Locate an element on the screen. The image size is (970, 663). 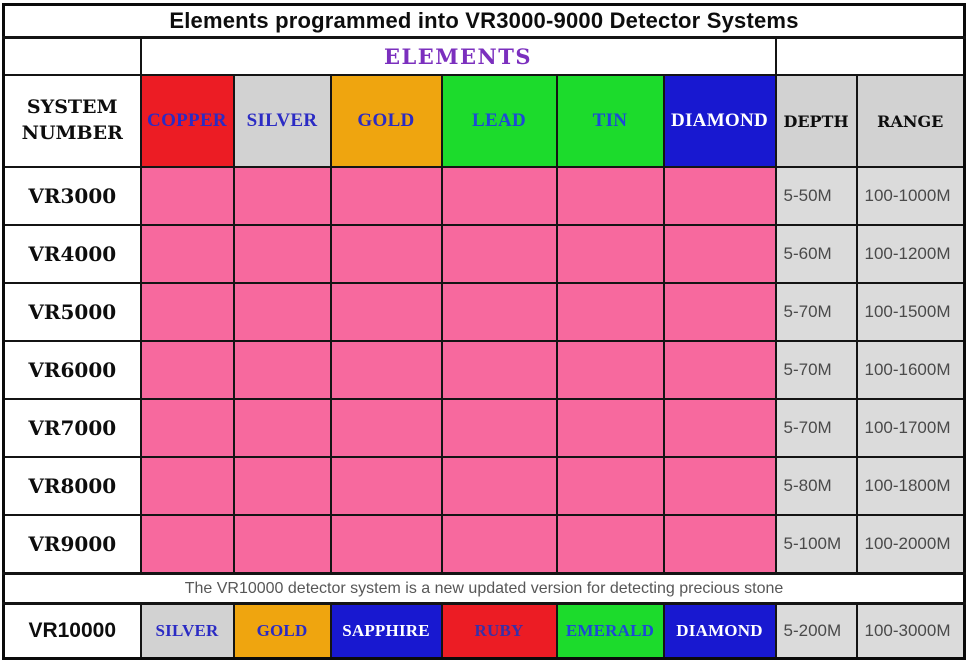
table-row-vr9000: VR9000 5-100M 100-2000M is located at coordinates (484, 544).